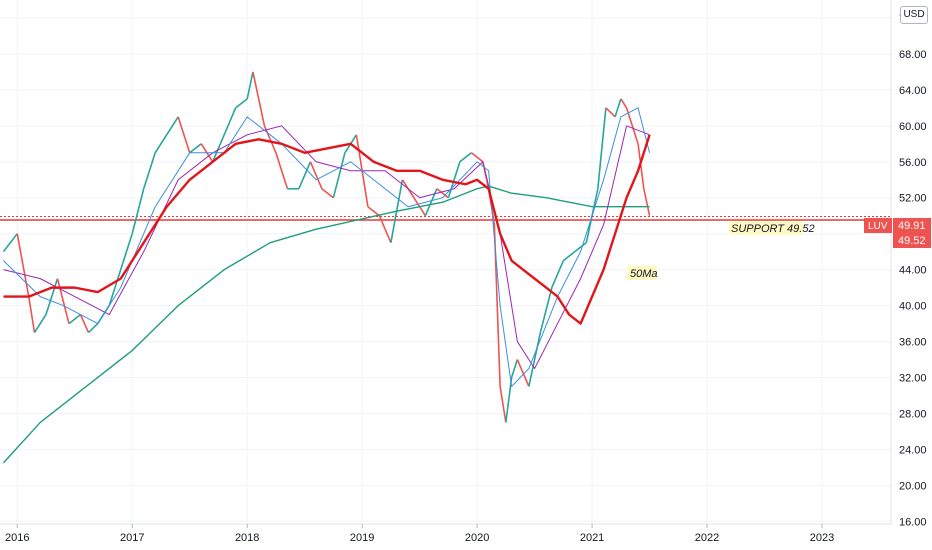 Image resolution: width=932 pixels, height=550 pixels. What do you see at coordinates (913, 163) in the screenshot?
I see `price-tick-label: 56.00` at bounding box center [913, 163].